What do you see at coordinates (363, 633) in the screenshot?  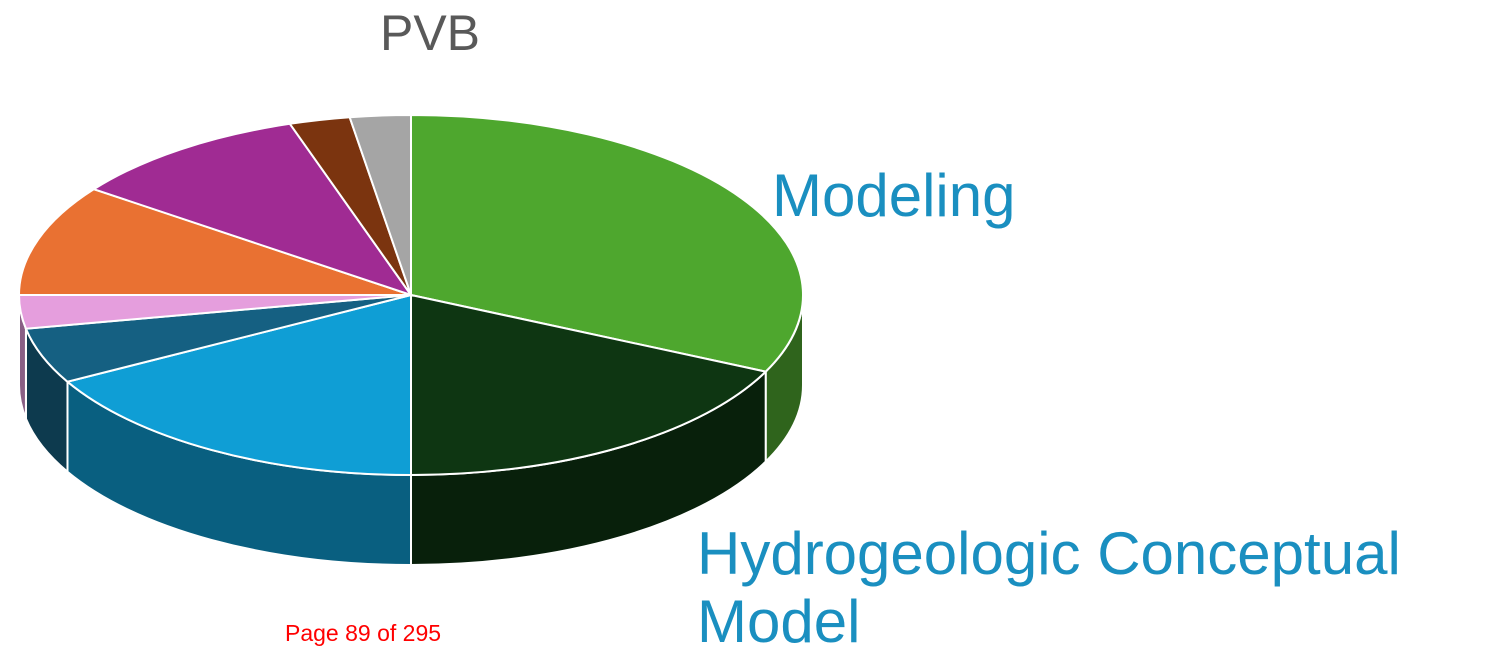 I see `page-footer: Page 89 of 295` at bounding box center [363, 633].